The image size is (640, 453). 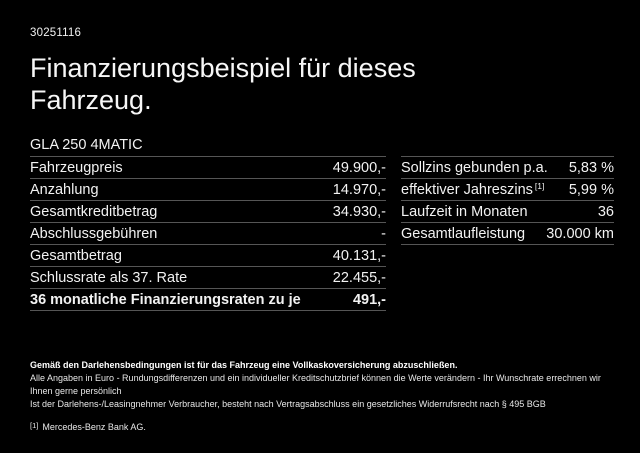 I want to click on table-row: effektiver Jahreszins [1] 5,99 %, so click(x=507, y=189).